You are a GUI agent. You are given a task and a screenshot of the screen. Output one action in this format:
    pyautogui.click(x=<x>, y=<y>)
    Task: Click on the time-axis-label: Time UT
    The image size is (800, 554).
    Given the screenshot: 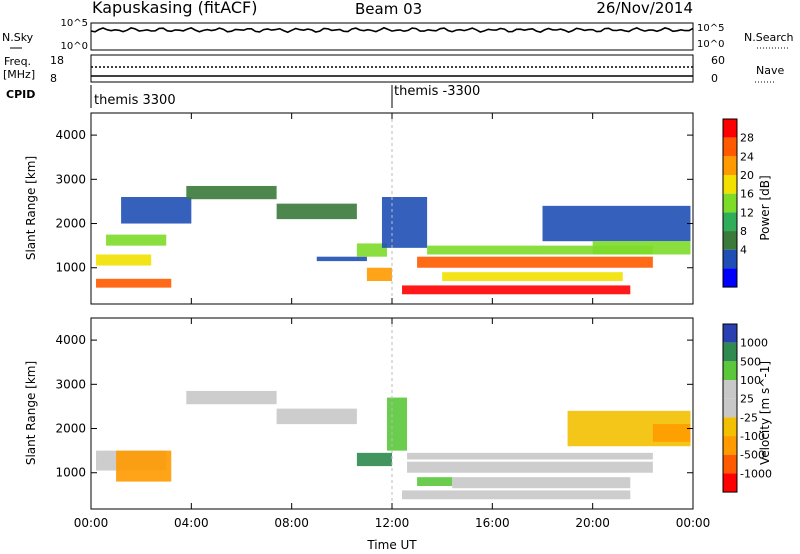 What is the action you would take?
    pyautogui.click(x=391, y=545)
    